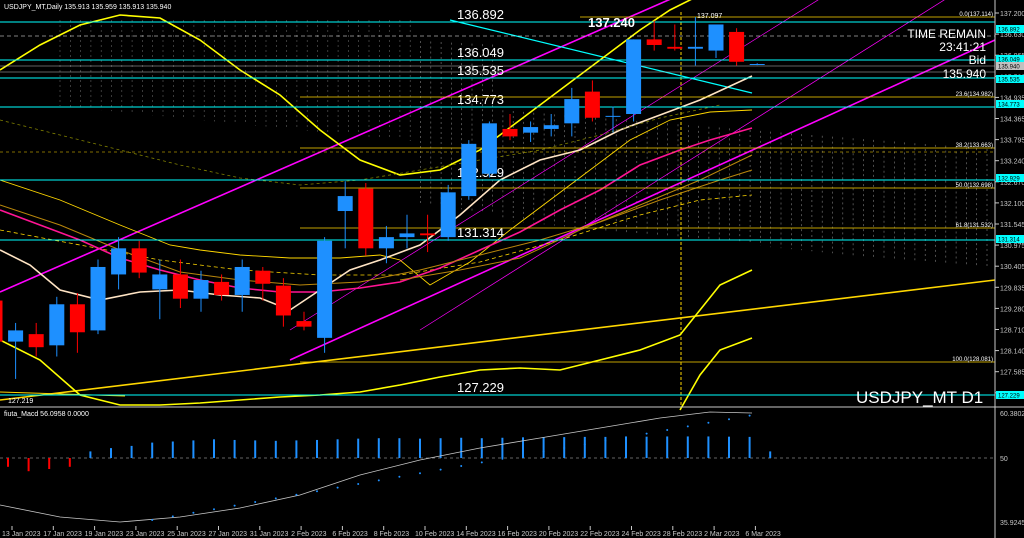 Image resolution: width=1024 pixels, height=538 pixels. What do you see at coordinates (360, 145) in the screenshot?
I see `projection-dashed-line` at bounding box center [360, 145].